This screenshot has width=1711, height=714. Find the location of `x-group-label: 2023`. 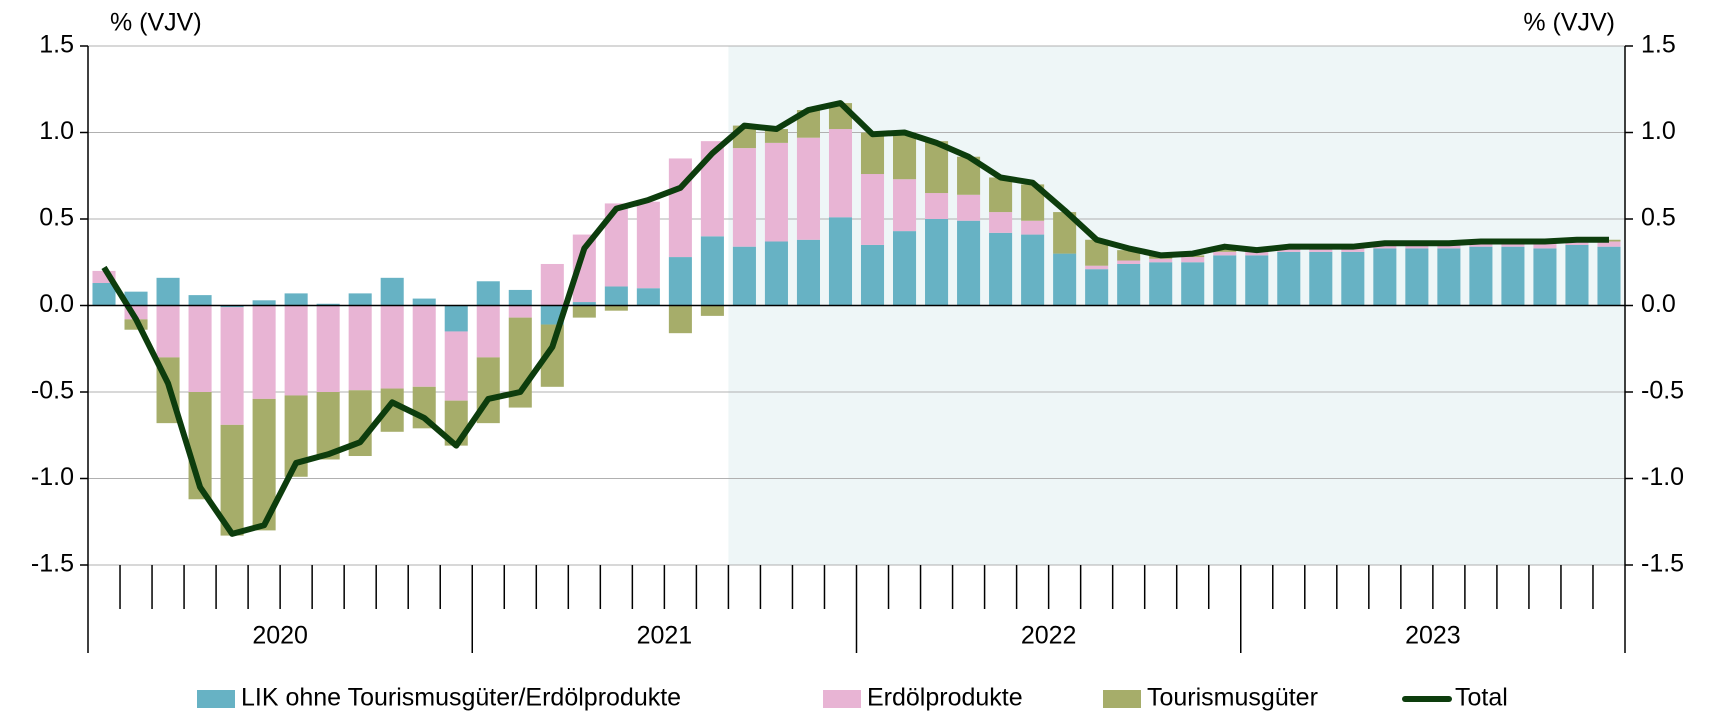

x-group-label: 2023 is located at coordinates (1433, 636).